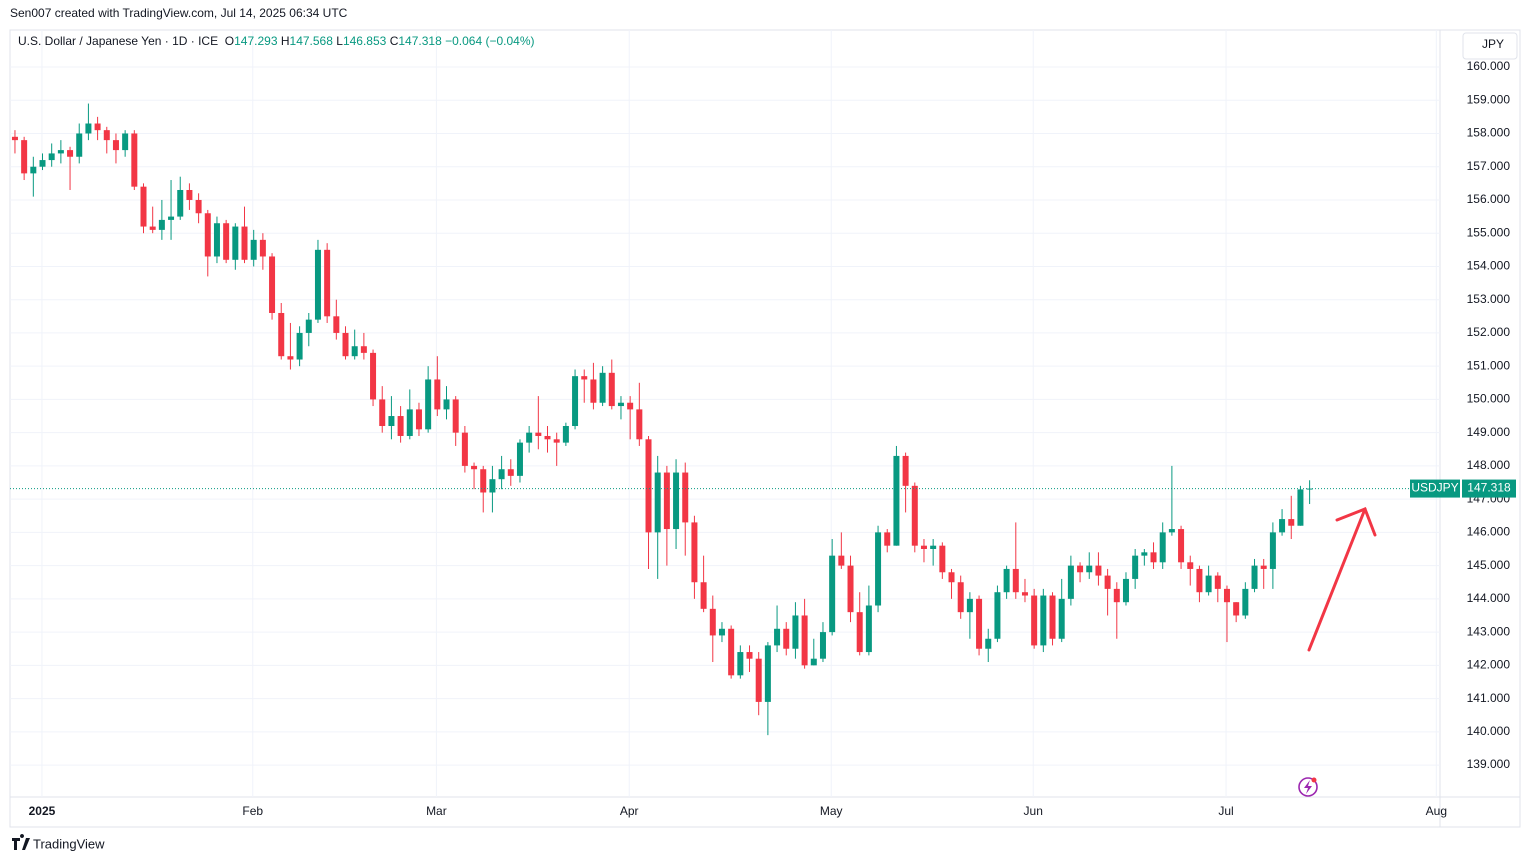  I want to click on y-tick-label: 153.000, so click(1489, 299).